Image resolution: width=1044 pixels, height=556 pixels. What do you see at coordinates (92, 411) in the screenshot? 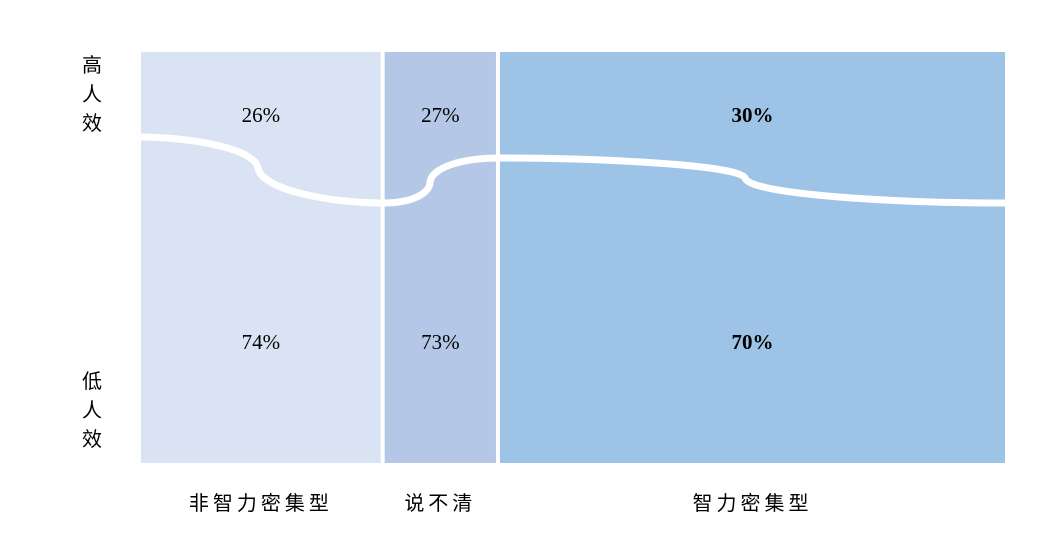
I see `y-label-low: 低人效` at bounding box center [92, 411].